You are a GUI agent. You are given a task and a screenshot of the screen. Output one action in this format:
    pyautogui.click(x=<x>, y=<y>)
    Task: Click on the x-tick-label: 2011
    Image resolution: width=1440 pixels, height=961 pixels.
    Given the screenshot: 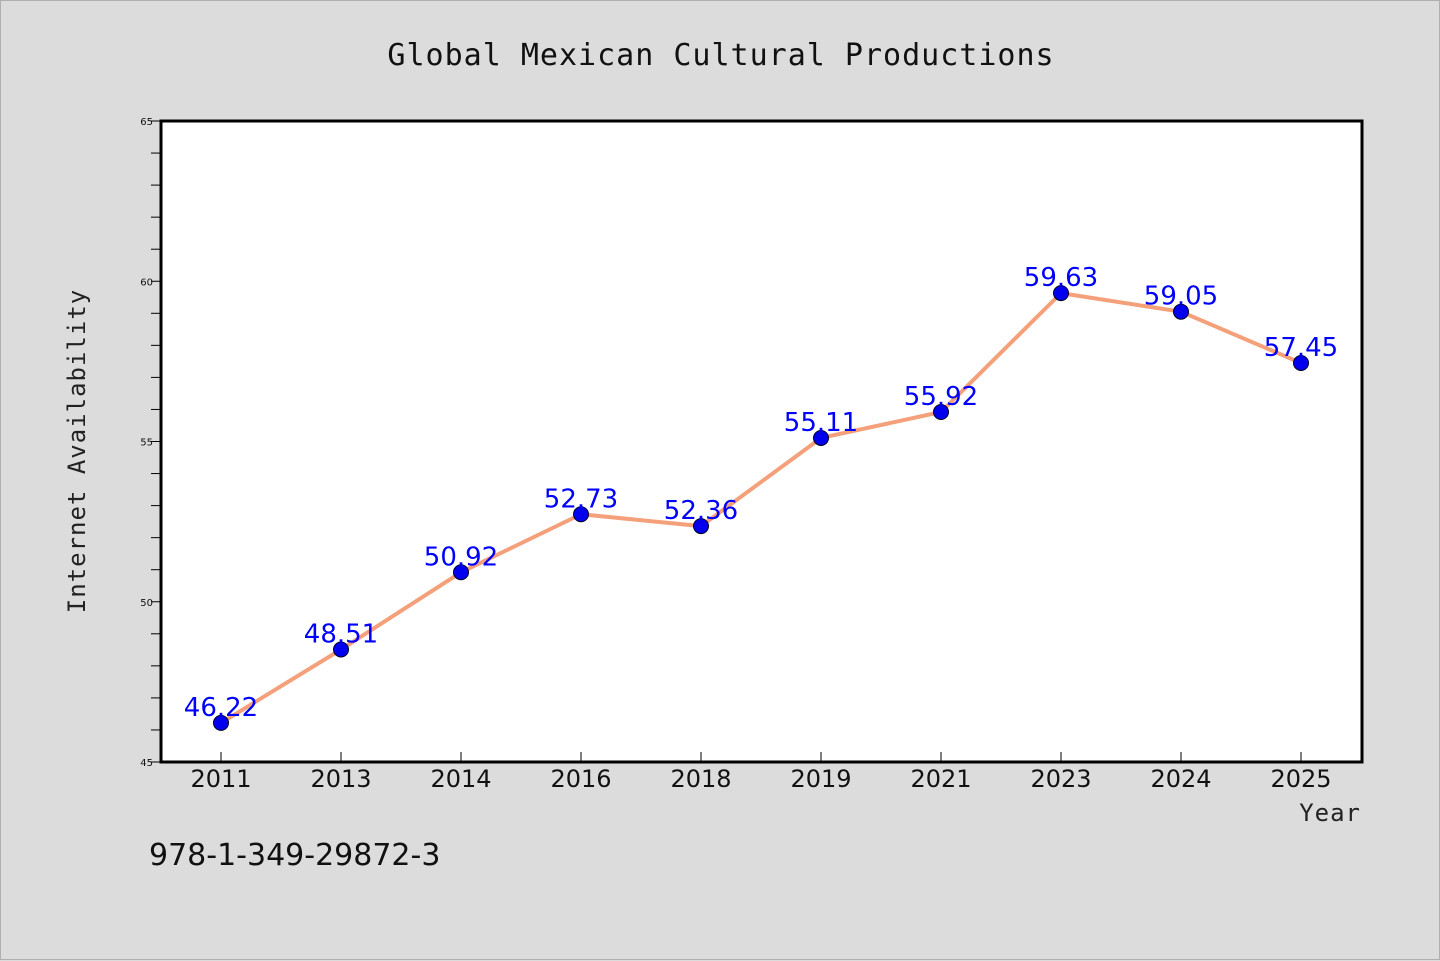 What is the action you would take?
    pyautogui.click(x=220, y=779)
    